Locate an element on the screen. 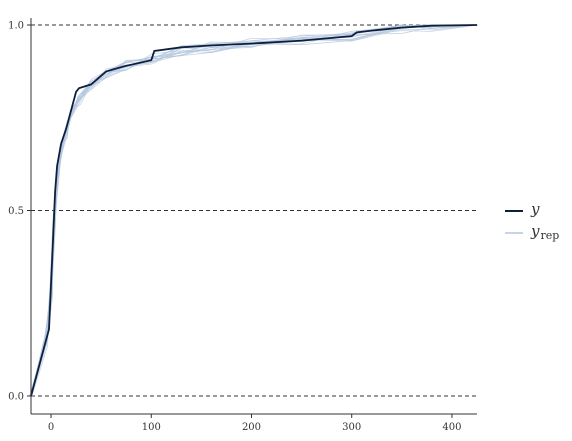 The height and width of the screenshot is (441, 572). y-ticks: 0.0 0.5 1.0 is located at coordinates (19, 212).